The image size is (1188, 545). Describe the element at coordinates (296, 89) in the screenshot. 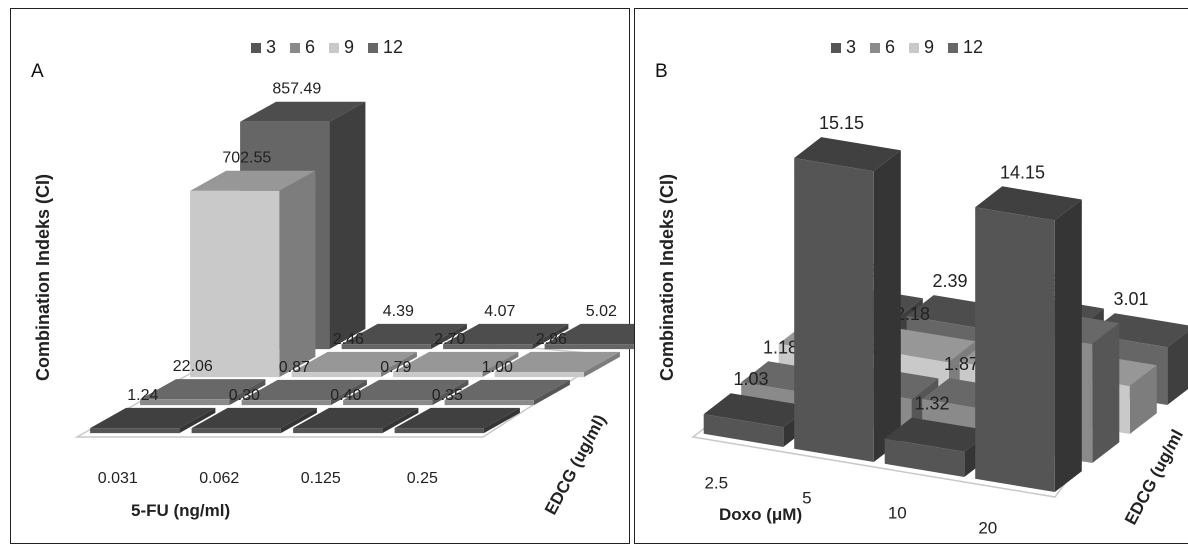

I see `data-label: 857.49` at that location.